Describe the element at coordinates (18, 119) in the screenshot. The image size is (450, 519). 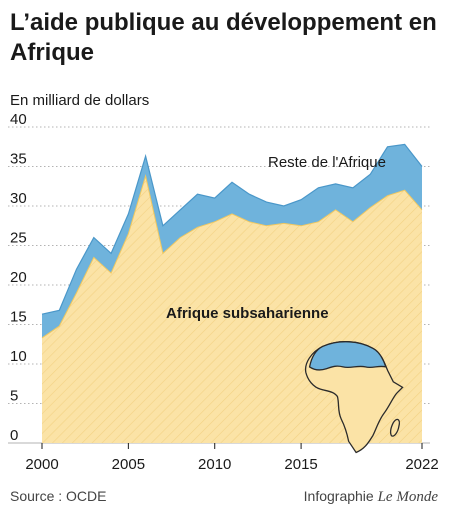
I see `y-tick-label: 40` at that location.